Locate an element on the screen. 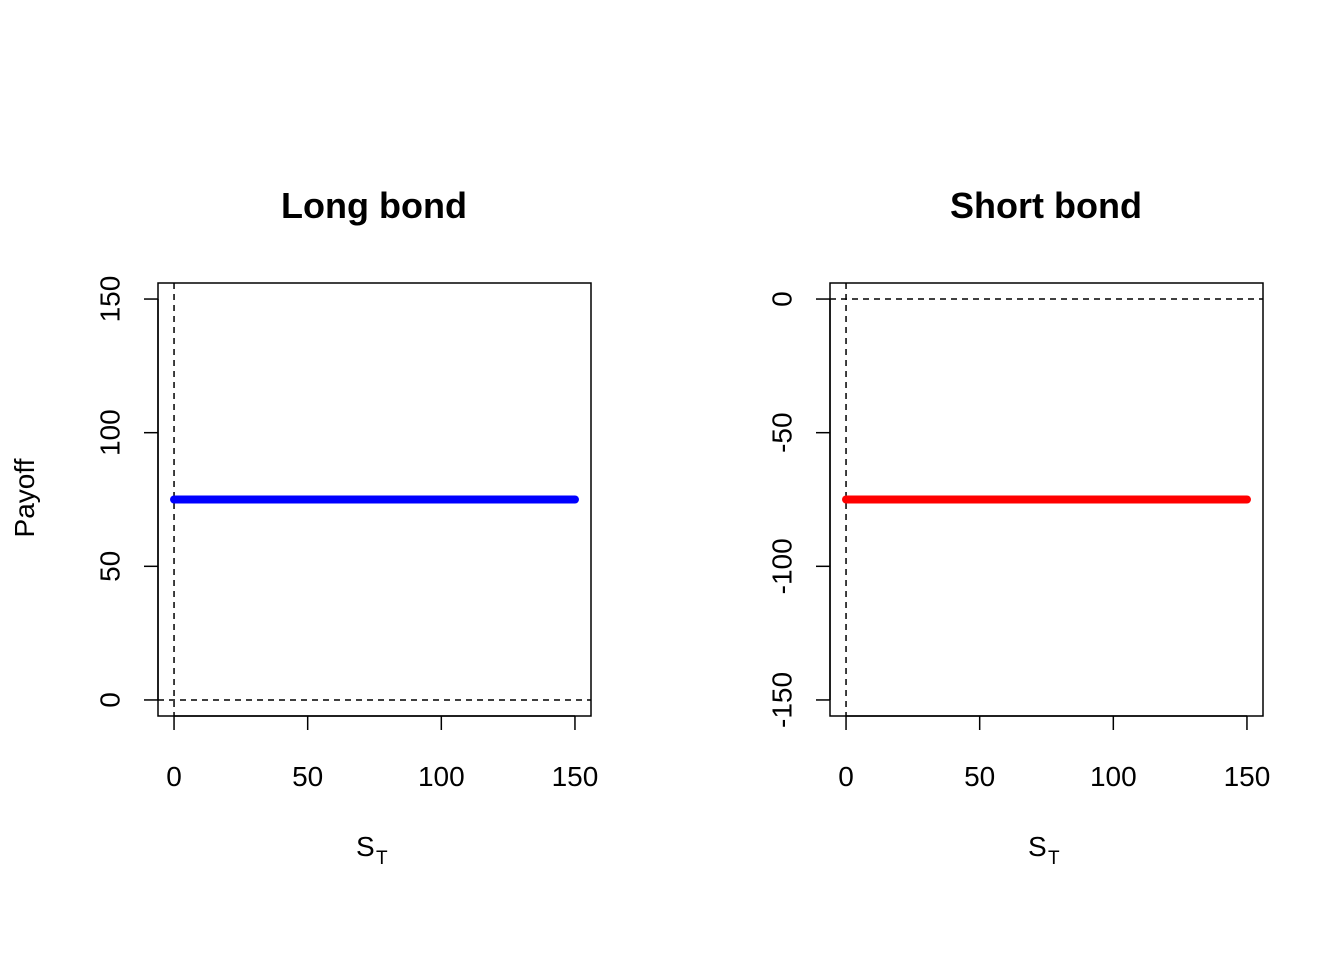 The width and height of the screenshot is (1344, 960). long-bond-title: Long bond is located at coordinates (374, 205).